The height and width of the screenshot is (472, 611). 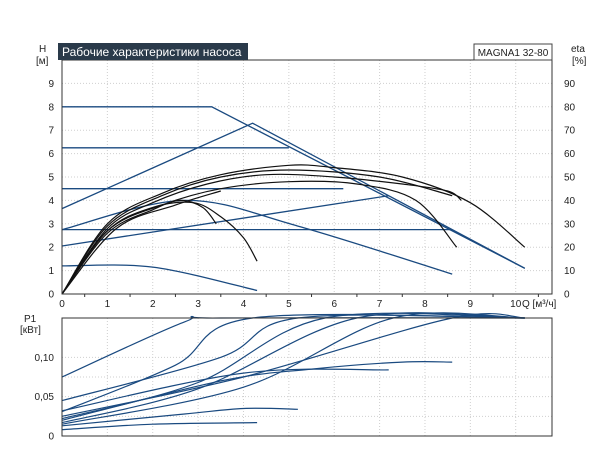 I want to click on x-tick-label-7: 7, so click(x=380, y=304).